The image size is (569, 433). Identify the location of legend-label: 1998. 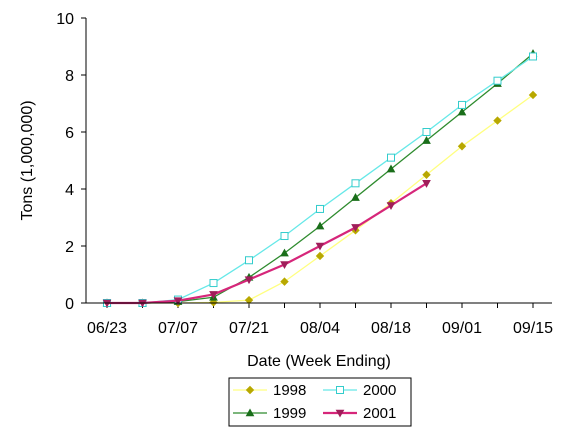
(289, 390).